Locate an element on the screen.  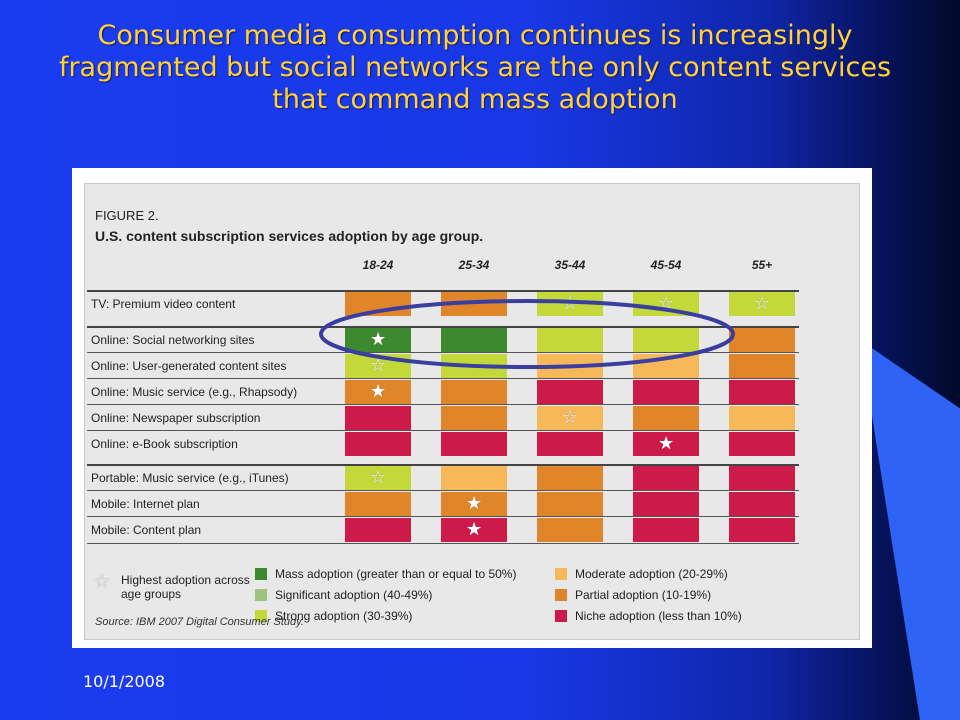
column-header: 35-44 is located at coordinates (570, 265).